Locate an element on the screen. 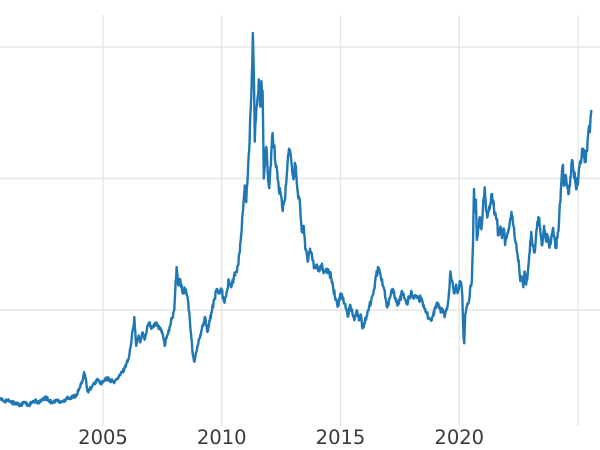  x-axis-tick-label: 2015 is located at coordinates (341, 437).